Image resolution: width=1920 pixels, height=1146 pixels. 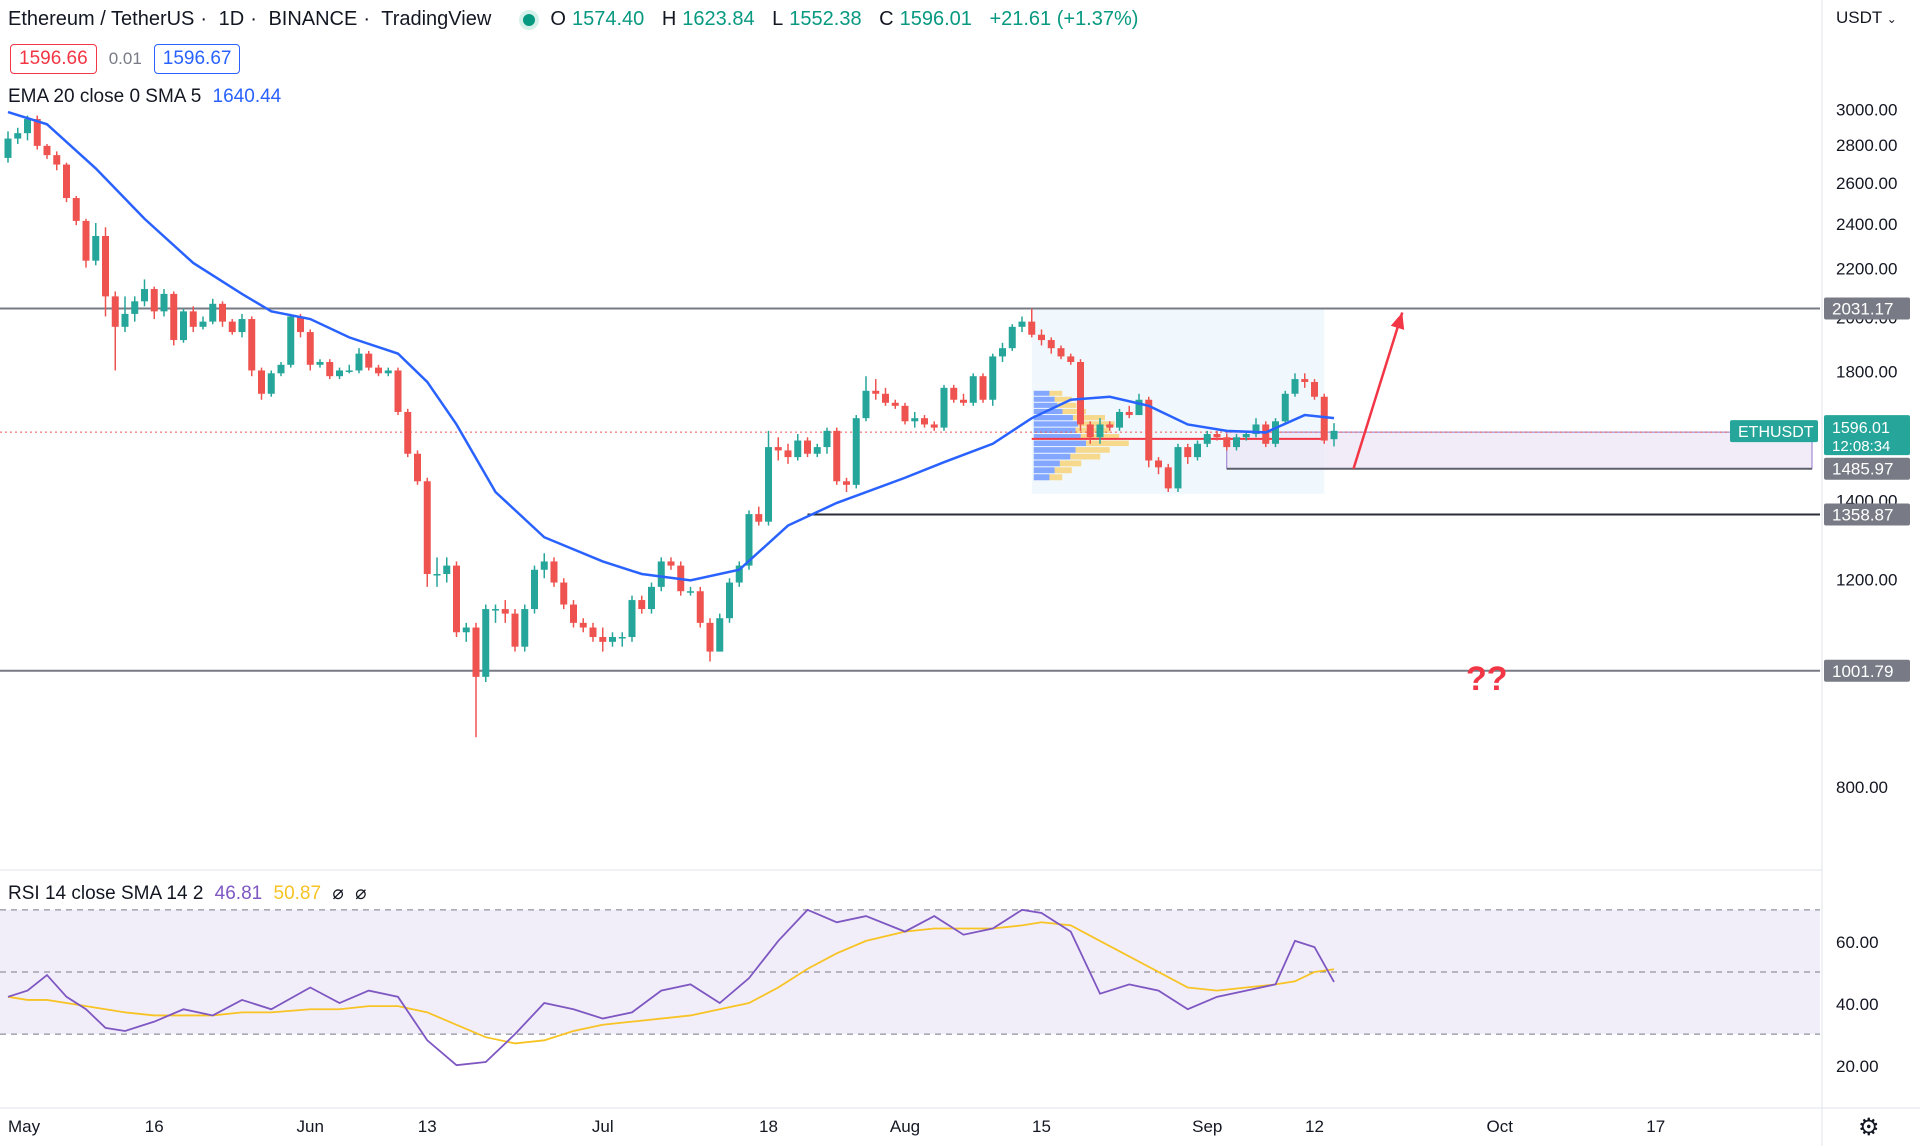 What do you see at coordinates (1857, 1066) in the screenshot?
I see `rsi-tick-label: 20.00` at bounding box center [1857, 1066].